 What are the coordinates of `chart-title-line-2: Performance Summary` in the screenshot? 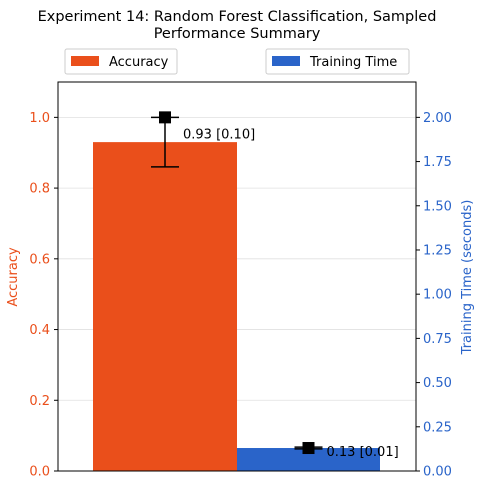 It's located at (237, 34).